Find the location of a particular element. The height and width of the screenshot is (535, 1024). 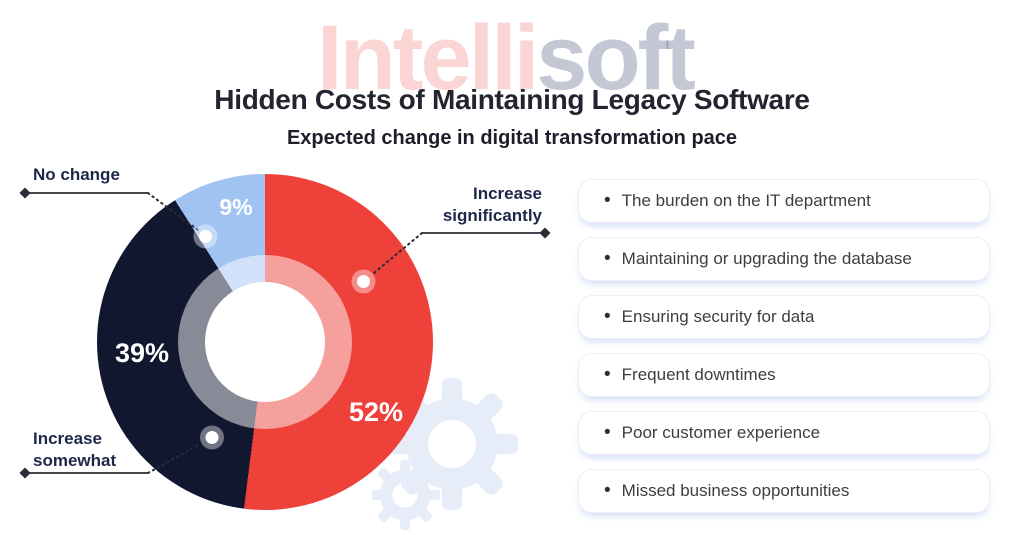

list-item-label: Ensuring security for data is located at coordinates (718, 316).